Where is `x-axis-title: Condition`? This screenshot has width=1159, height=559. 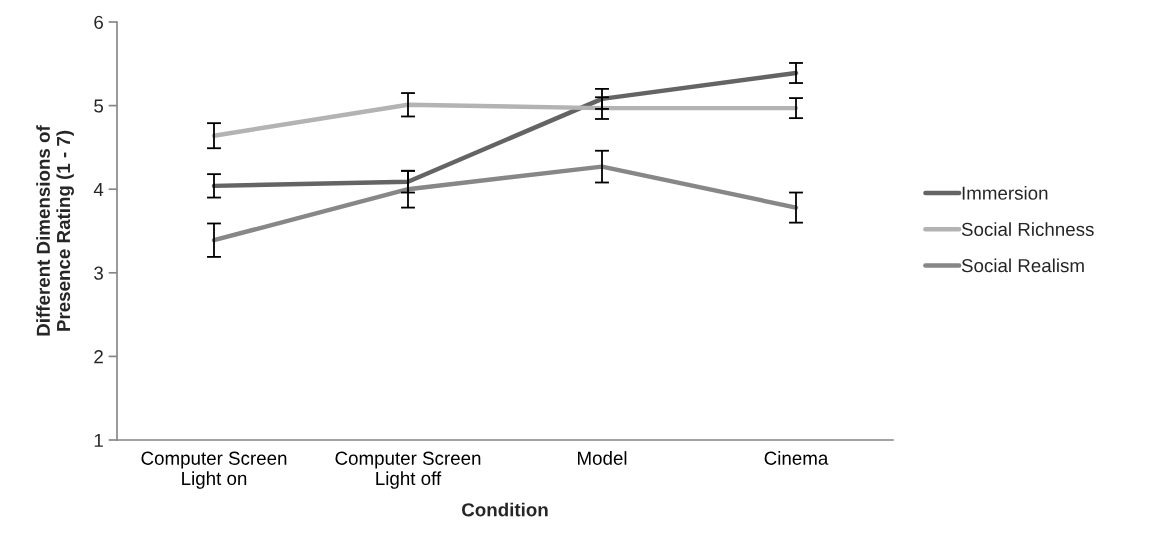
x-axis-title: Condition is located at coordinates (505, 509).